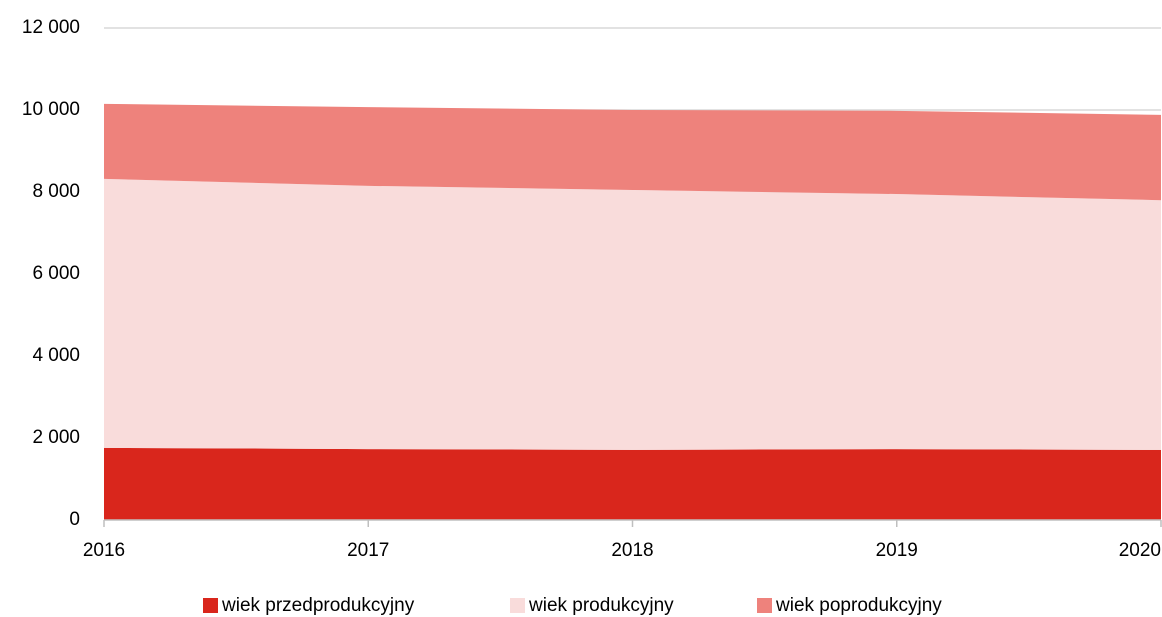 This screenshot has height=617, width=1162. Describe the element at coordinates (368, 550) in the screenshot. I see `x-tick-label: 2017` at that location.